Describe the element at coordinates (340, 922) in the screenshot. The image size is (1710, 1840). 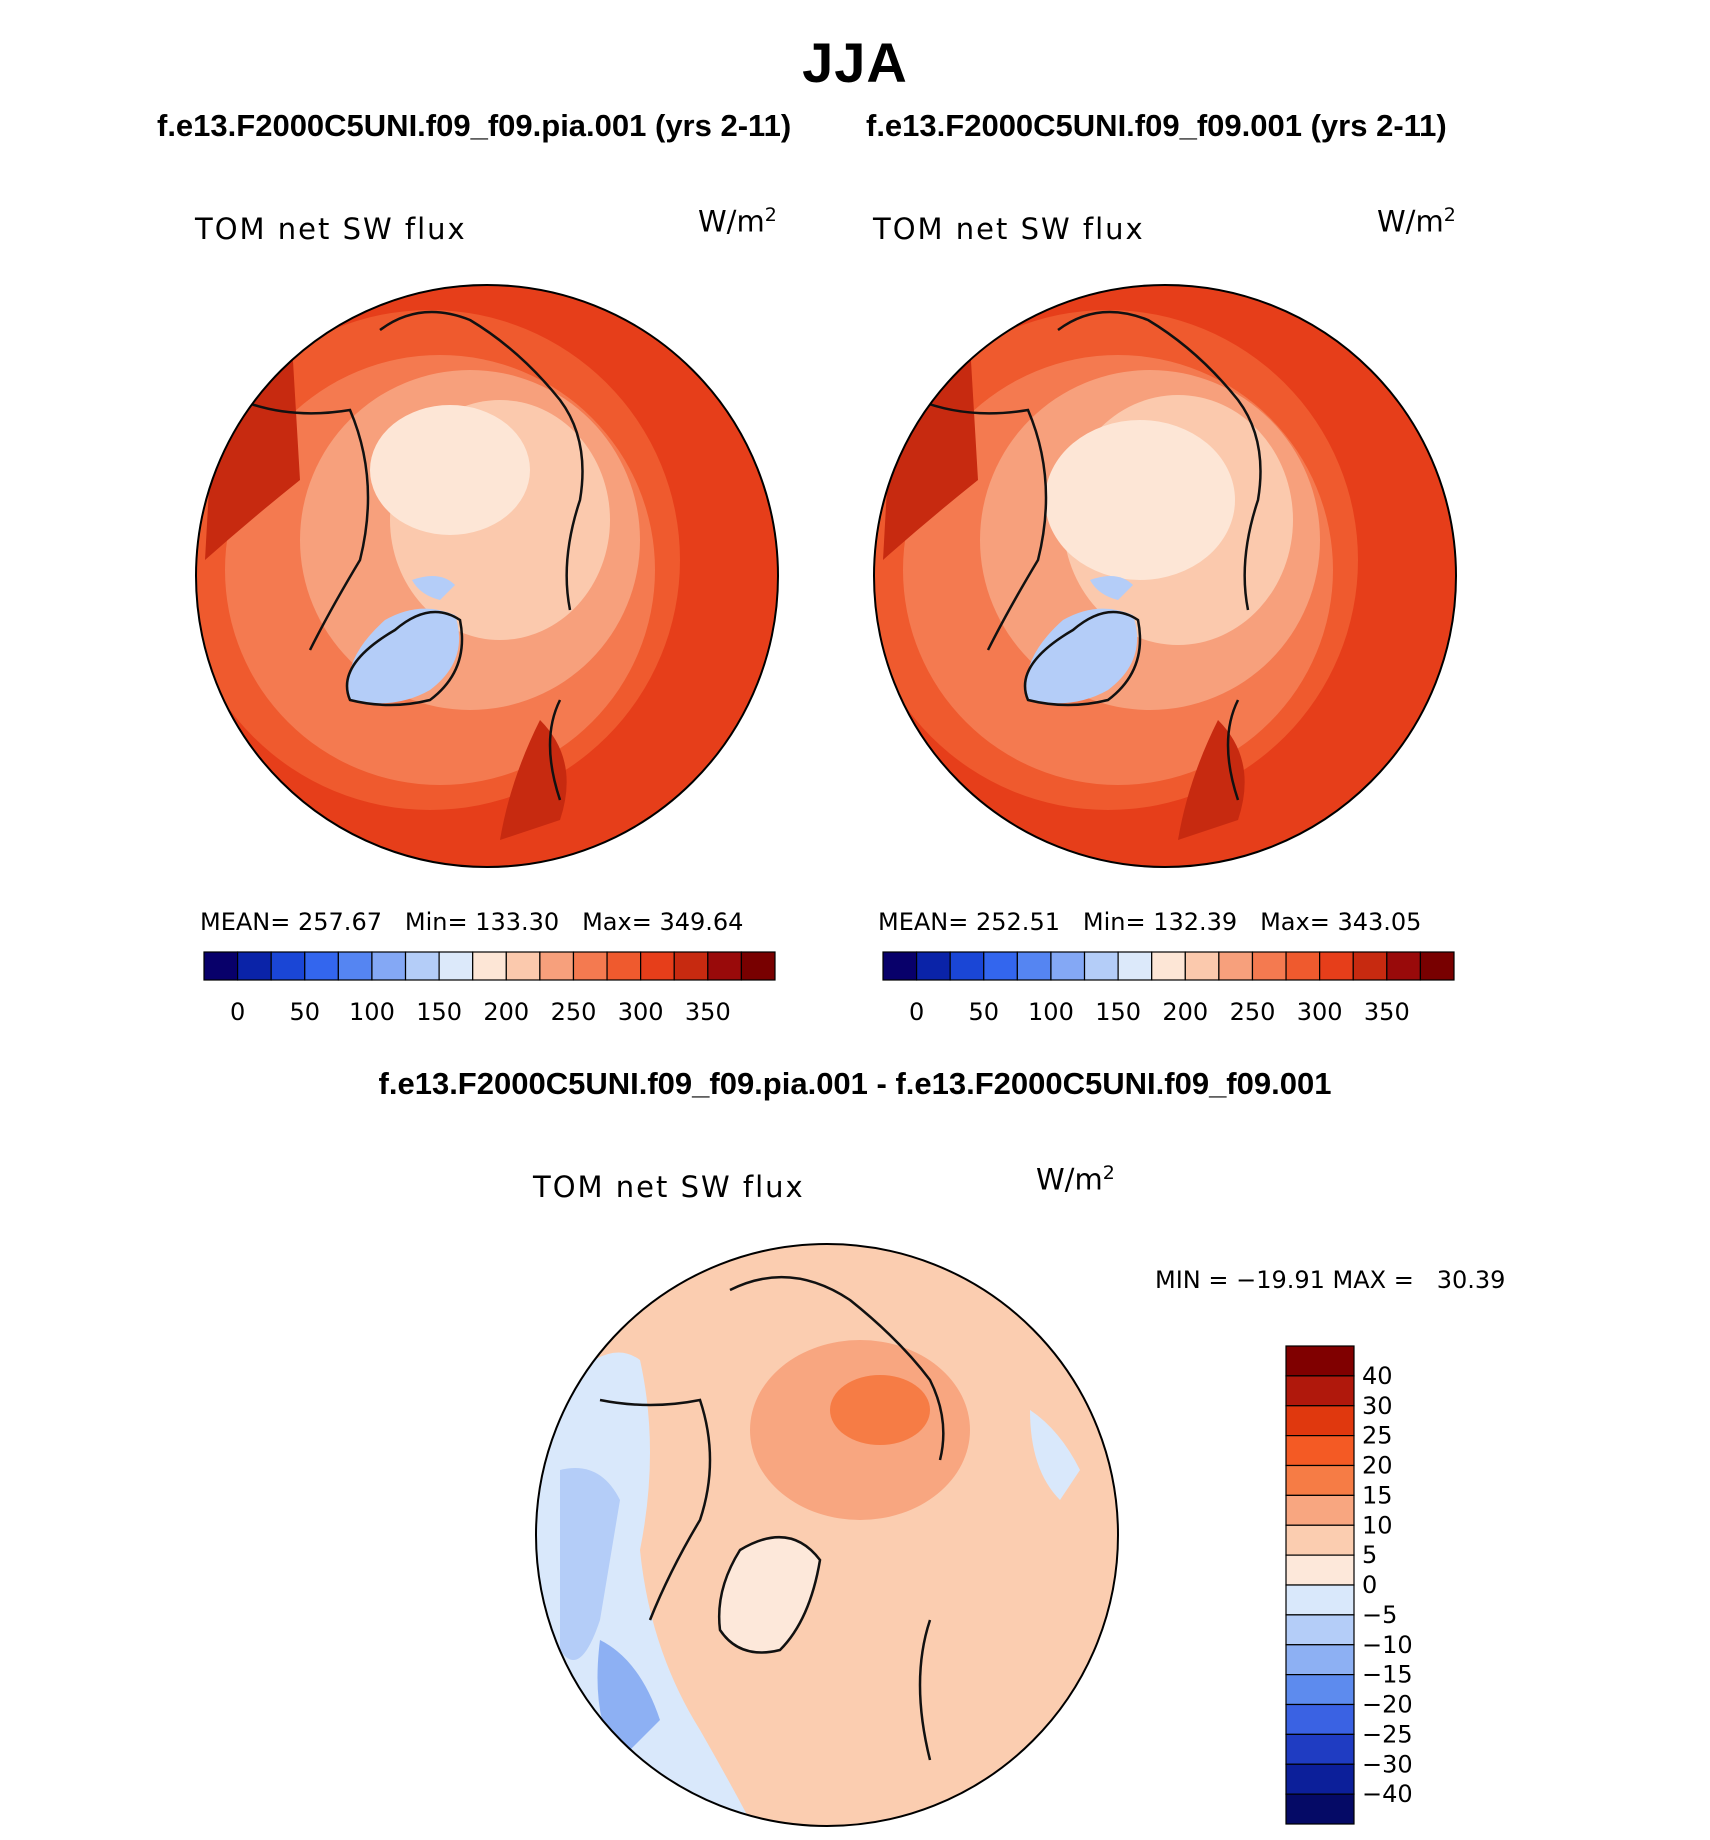
I see `left-mean-value: 257.67` at that location.